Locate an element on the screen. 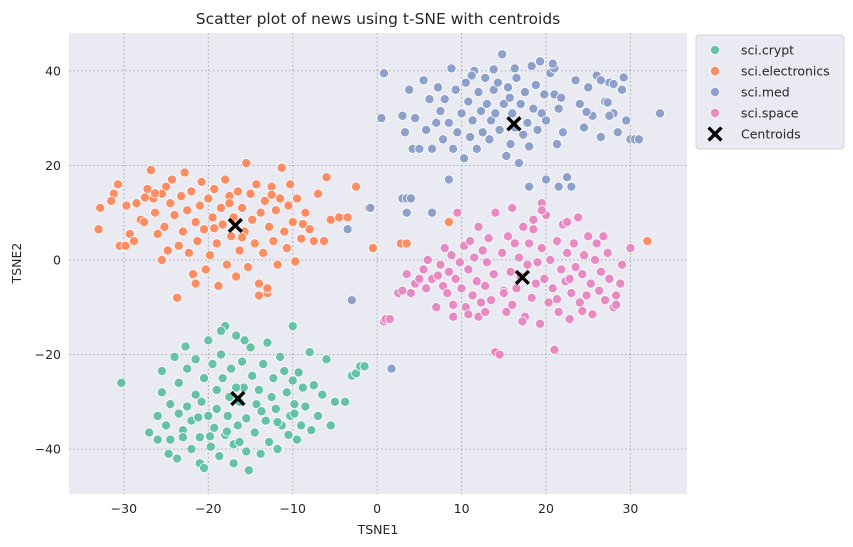  x-tick-label: 0 is located at coordinates (377, 508).